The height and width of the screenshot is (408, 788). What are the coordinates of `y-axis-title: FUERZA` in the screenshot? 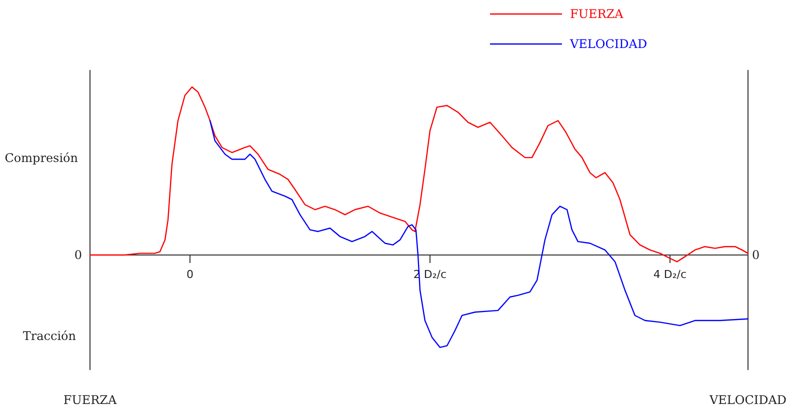 It's located at (90, 400).